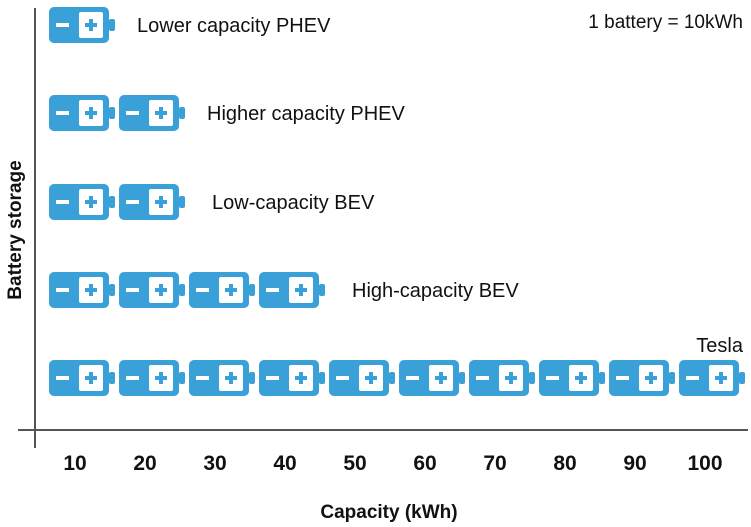 Image resolution: width=751 pixels, height=527 pixels. What do you see at coordinates (424, 463) in the screenshot?
I see `x-tick-label: 60` at bounding box center [424, 463].